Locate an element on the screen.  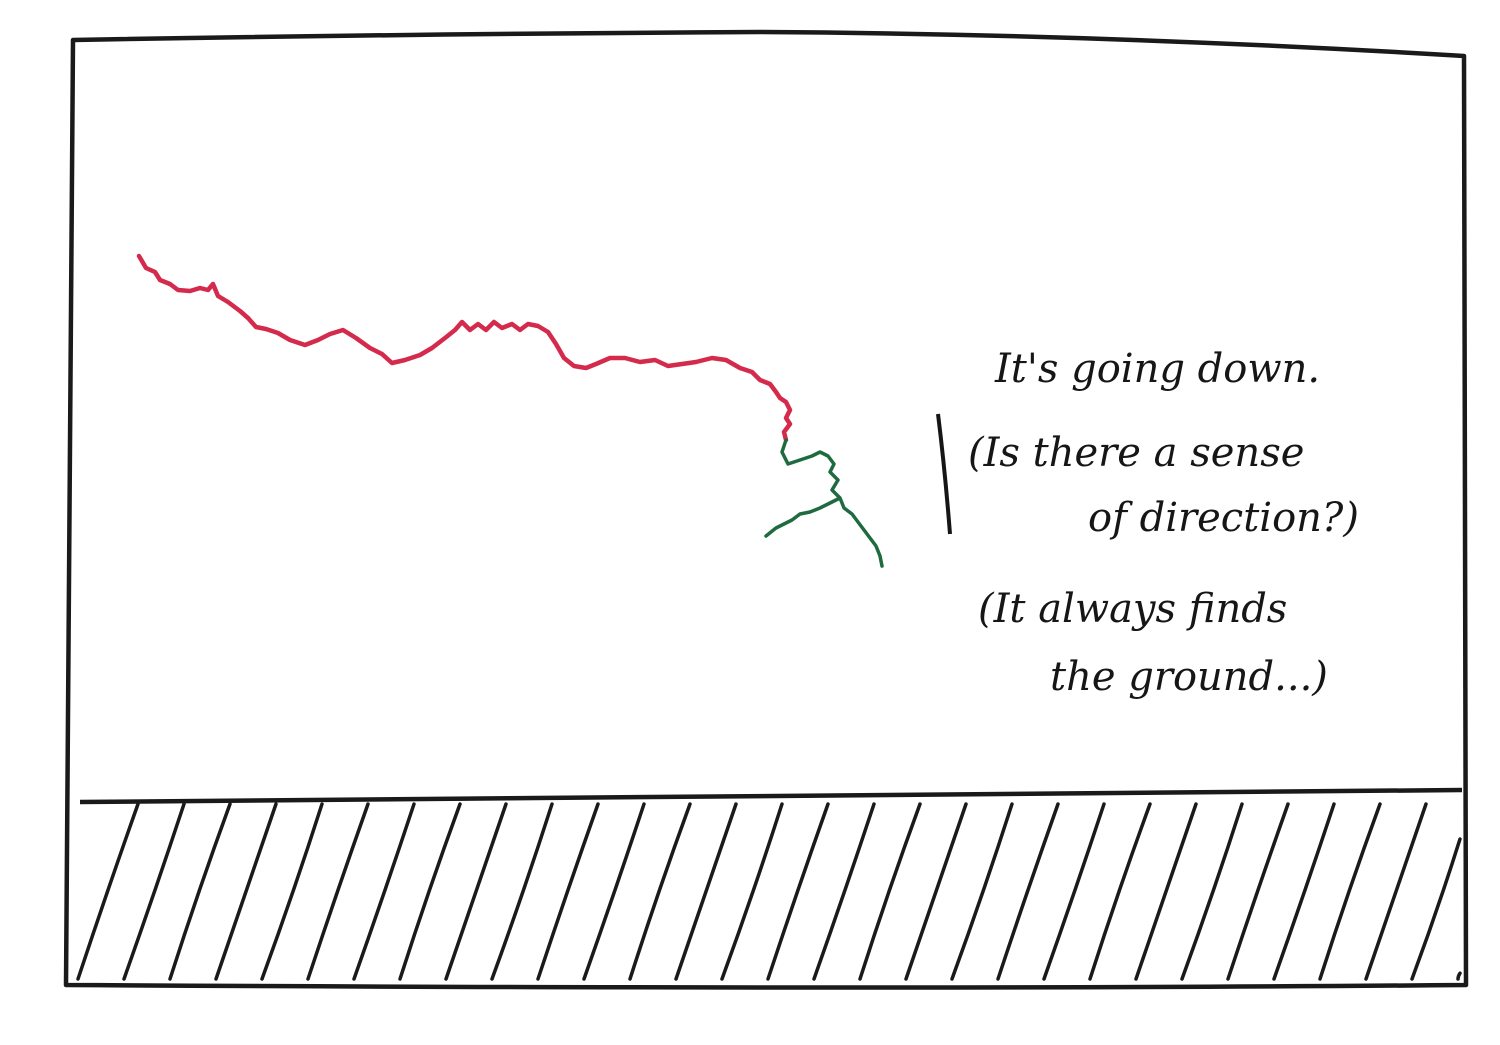
ground-line is located at coordinates (771, 796).